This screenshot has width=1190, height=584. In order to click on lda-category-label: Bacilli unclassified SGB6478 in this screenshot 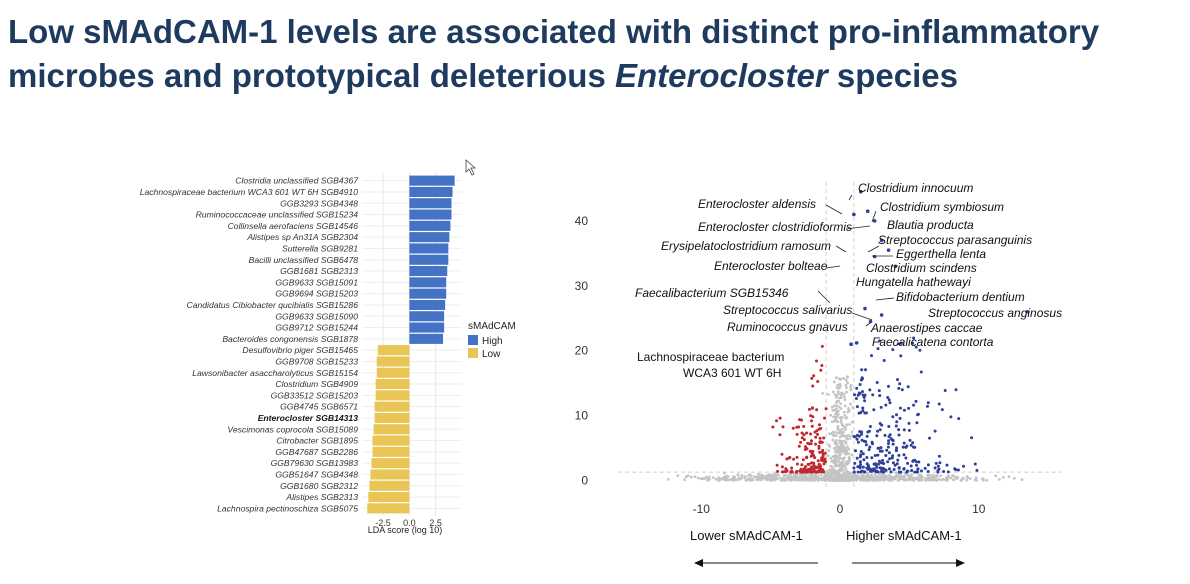, I will do `click(304, 260)`.